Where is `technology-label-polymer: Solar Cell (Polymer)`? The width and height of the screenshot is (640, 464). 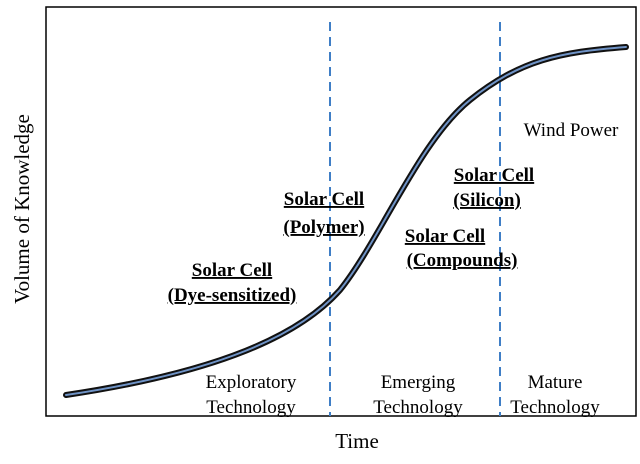 technology-label-polymer: Solar Cell (Polymer) is located at coordinates (323, 213).